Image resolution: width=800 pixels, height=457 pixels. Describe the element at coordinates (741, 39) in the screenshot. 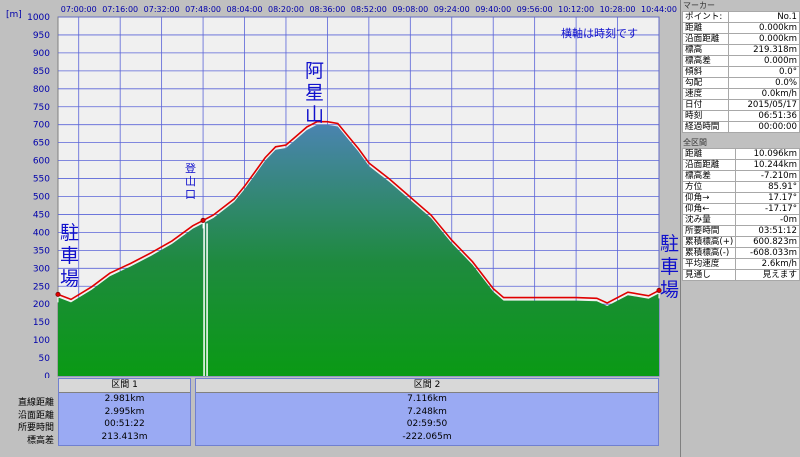

I see `marker-row: 沿面距離 0.000km` at that location.